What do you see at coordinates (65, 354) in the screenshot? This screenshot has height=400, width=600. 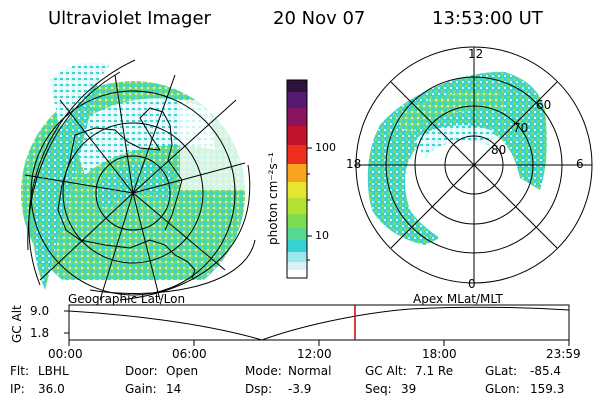 I see `timeline-xtick-0000: 00:00` at bounding box center [65, 354].